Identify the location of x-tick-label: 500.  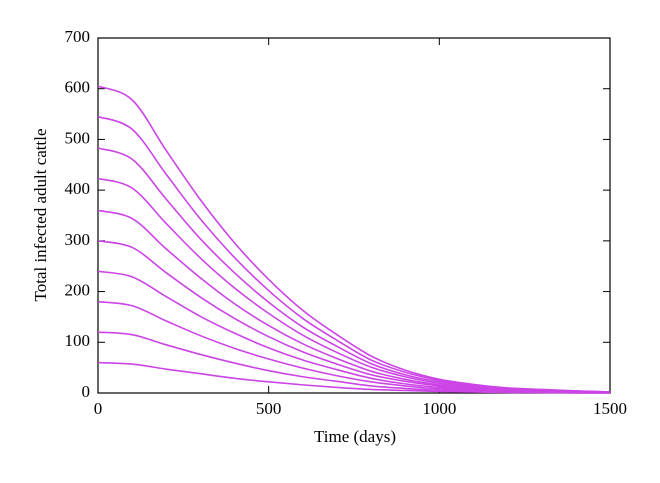
(269, 408).